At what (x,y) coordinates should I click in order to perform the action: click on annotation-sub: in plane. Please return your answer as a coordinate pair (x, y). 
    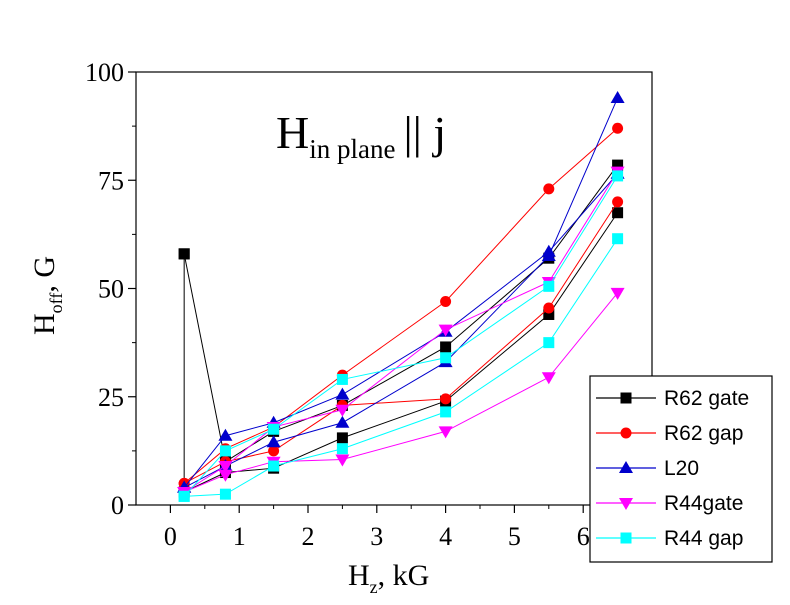
    Looking at the image, I should click on (352, 149).